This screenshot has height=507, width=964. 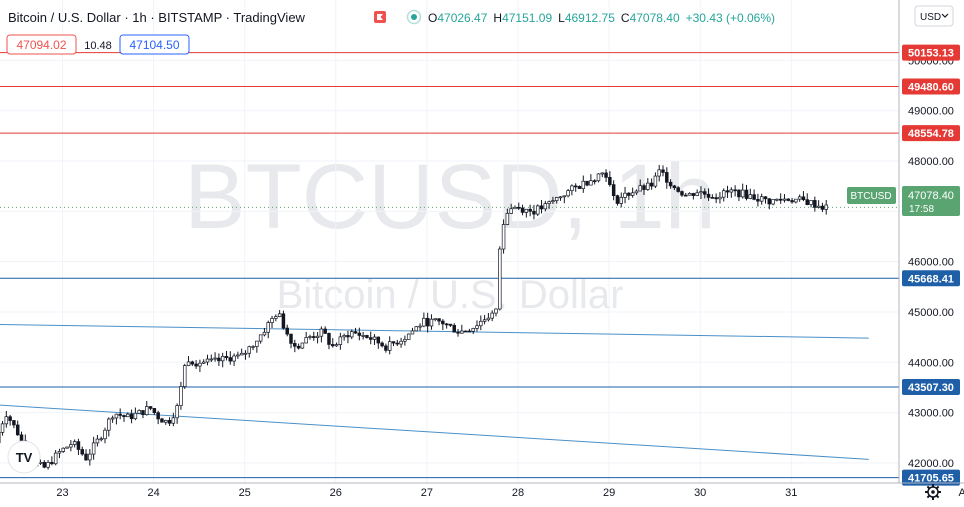 I want to click on current-price-tag: BTCUSD 47078.40 17:58, so click(x=903, y=201).